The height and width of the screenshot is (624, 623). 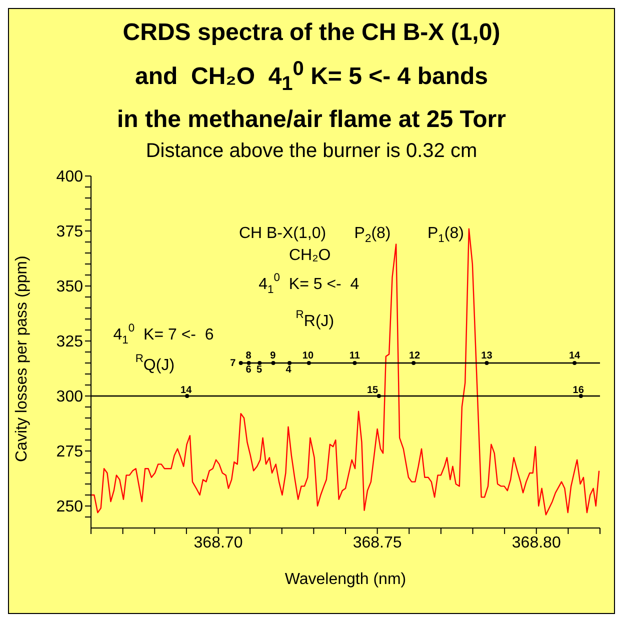 I want to click on annotation: 11, so click(x=354, y=355).